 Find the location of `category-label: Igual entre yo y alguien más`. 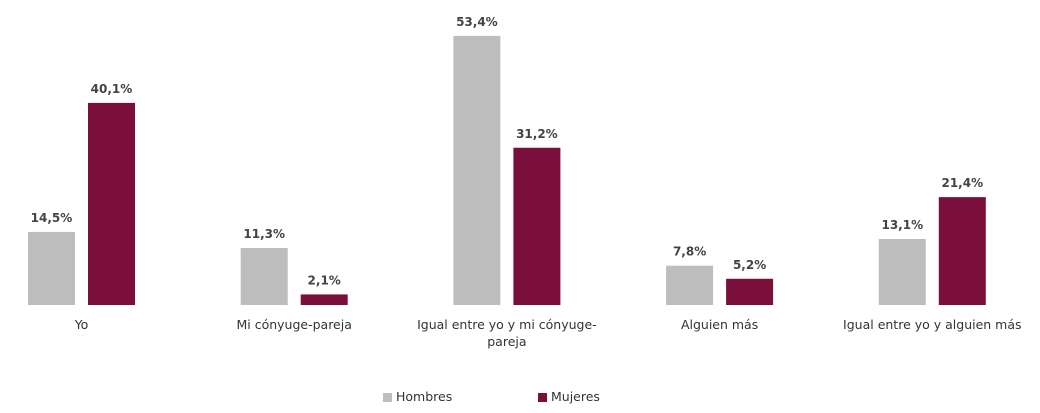

category-label: Igual entre yo y alguien más is located at coordinates (932, 324).